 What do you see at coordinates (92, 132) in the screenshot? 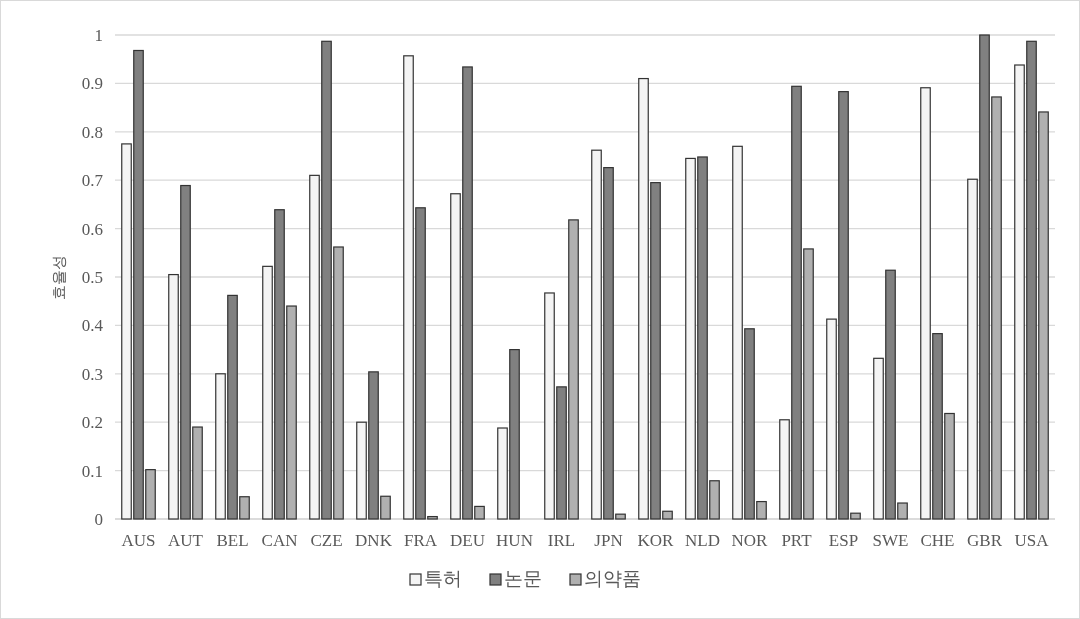
I see `y-tick-label: 0.8` at bounding box center [92, 132].